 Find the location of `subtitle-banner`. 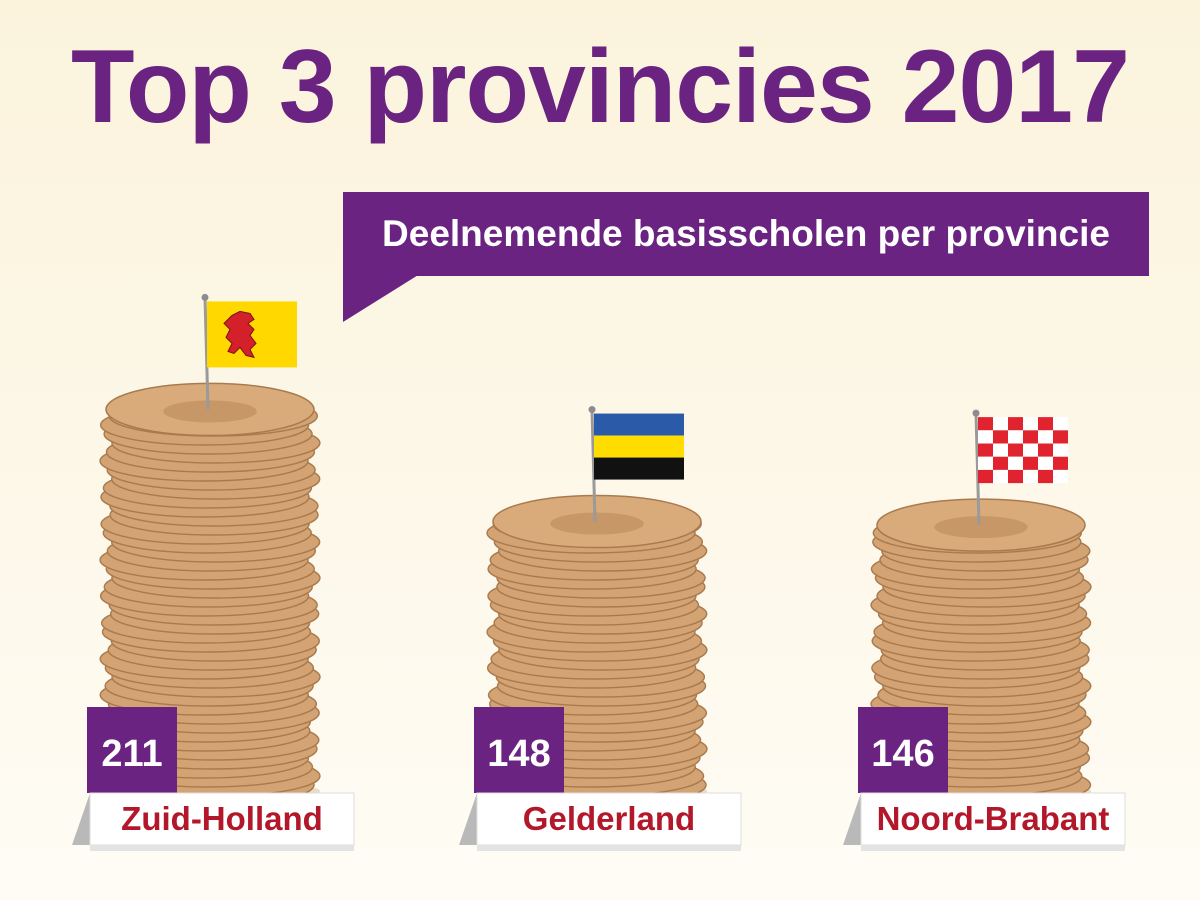

subtitle-banner is located at coordinates (746, 234).